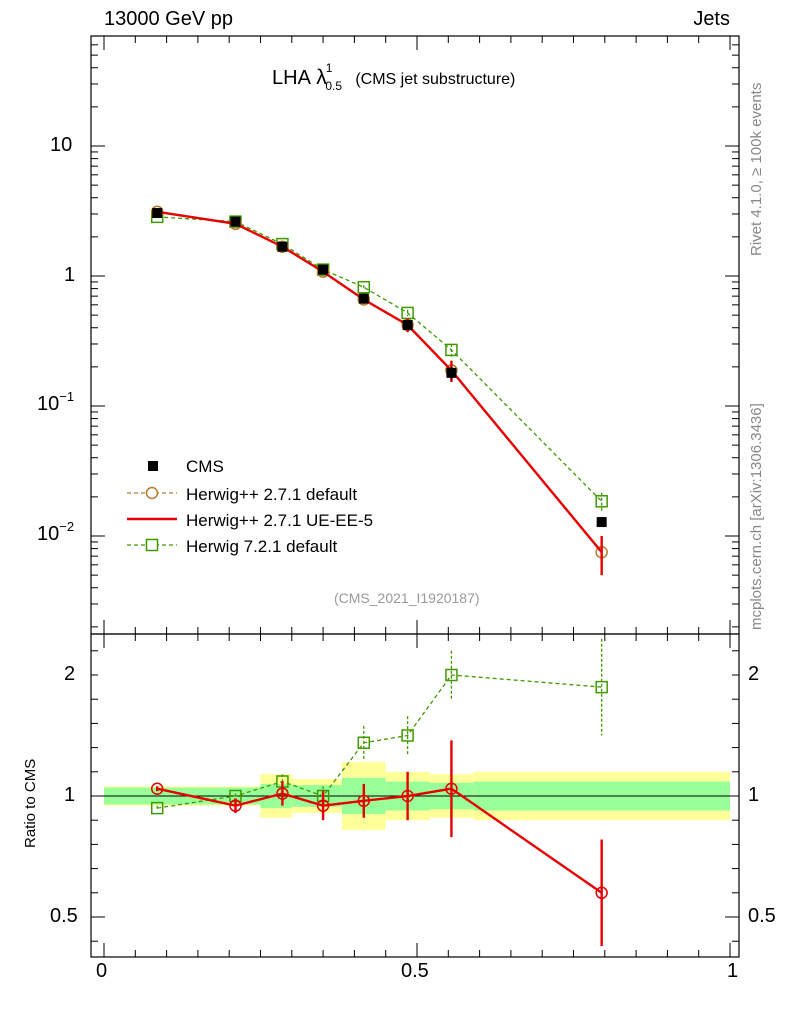 Image resolution: width=786 pixels, height=1024 pixels. Describe the element at coordinates (754, 674) in the screenshot. I see `ratio-ytick-right-2: 2` at that location.